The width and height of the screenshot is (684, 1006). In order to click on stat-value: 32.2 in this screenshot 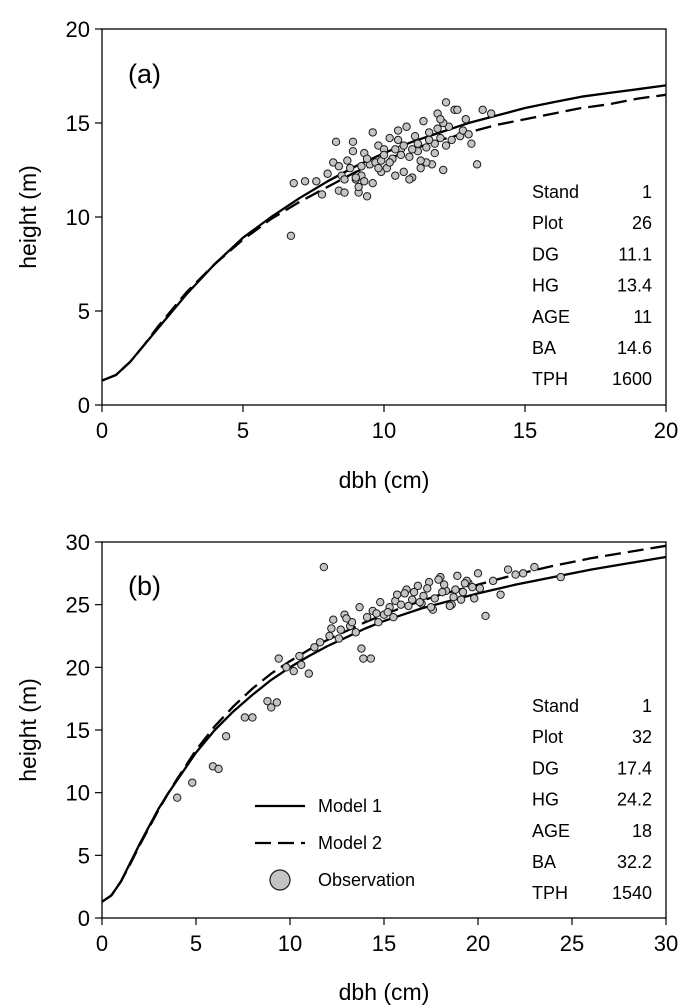, I will do `click(634, 862)`.